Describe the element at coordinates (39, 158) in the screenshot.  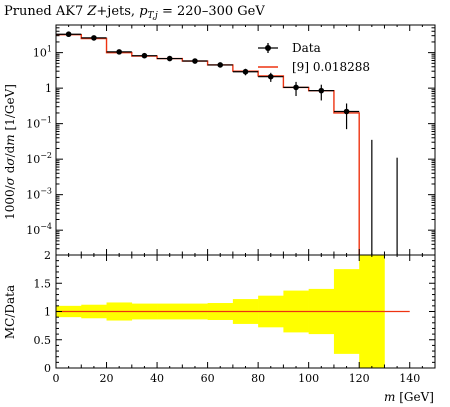
I see `main-y-tick-label: 10⁻²` at that location.